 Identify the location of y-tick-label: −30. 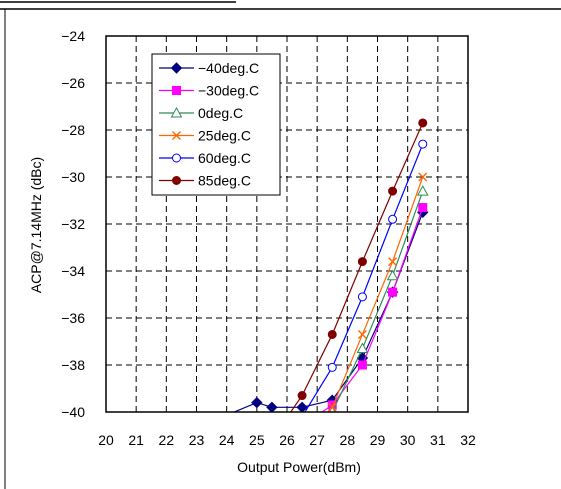
(73, 177).